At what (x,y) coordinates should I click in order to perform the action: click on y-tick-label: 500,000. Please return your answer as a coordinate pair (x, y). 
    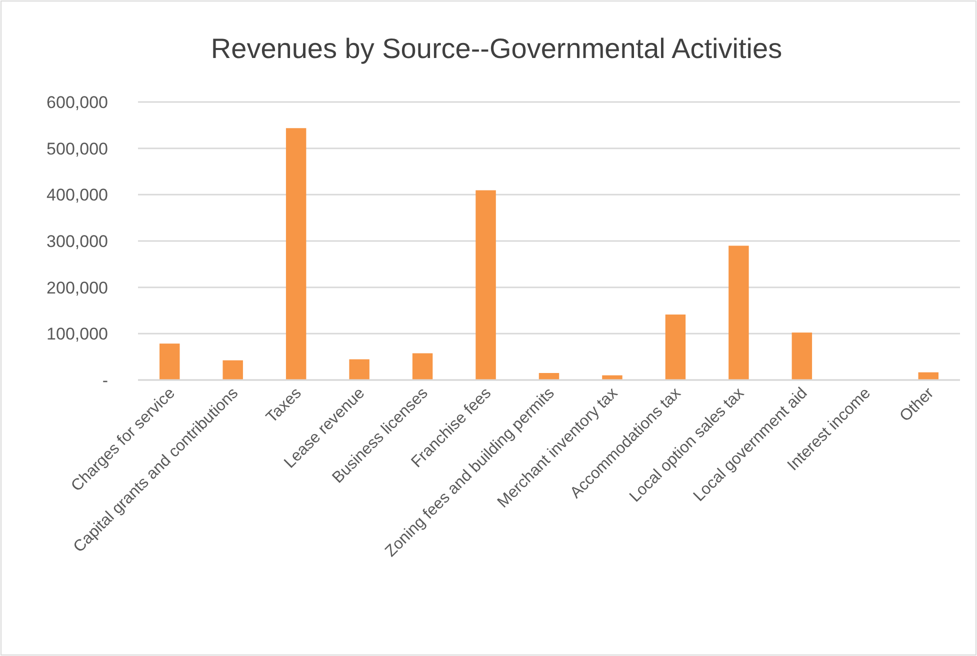
    Looking at the image, I should click on (77, 148).